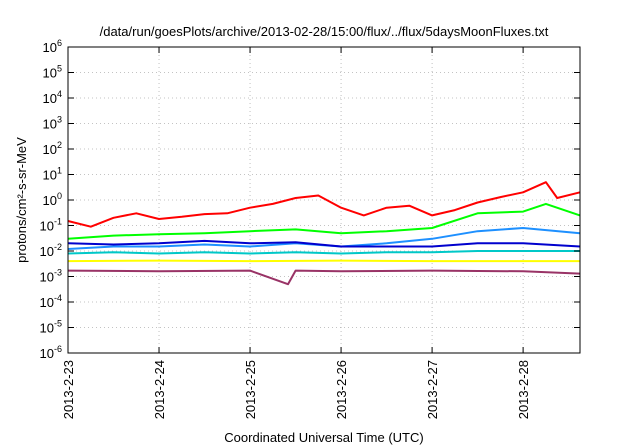  Describe the element at coordinates (51, 301) in the screenshot. I see `y-tick-label: 10⁻⁴` at that location.